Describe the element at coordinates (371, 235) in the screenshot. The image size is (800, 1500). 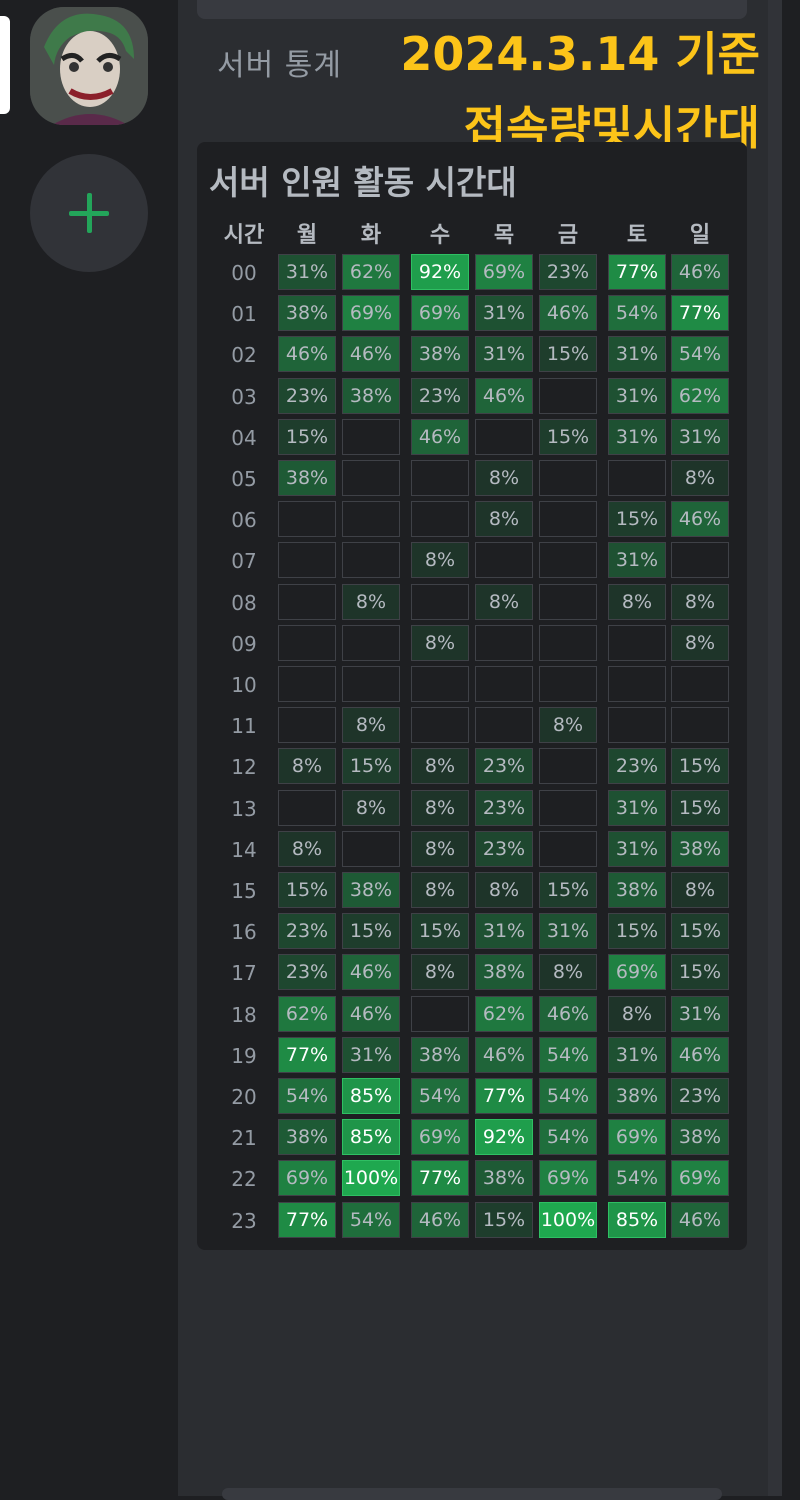
I see `header-day: 화` at that location.